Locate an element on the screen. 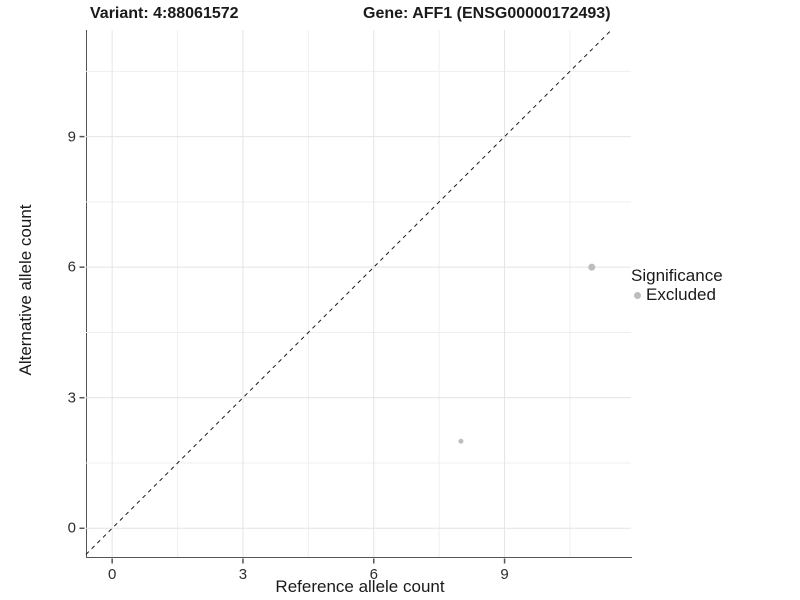  y-tick-label: 0 is located at coordinates (71, 528).